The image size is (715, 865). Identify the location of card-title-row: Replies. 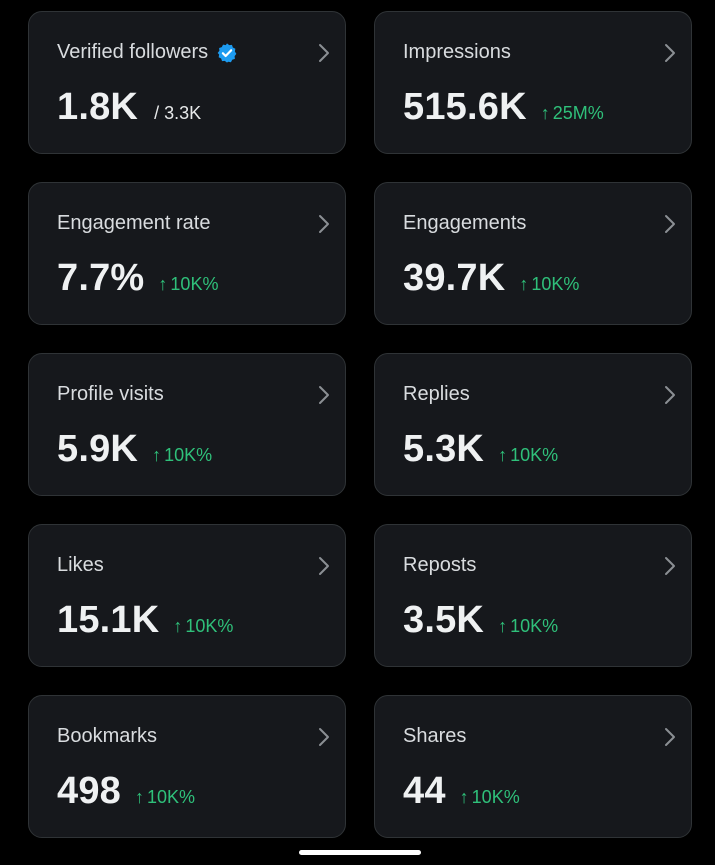
(436, 394).